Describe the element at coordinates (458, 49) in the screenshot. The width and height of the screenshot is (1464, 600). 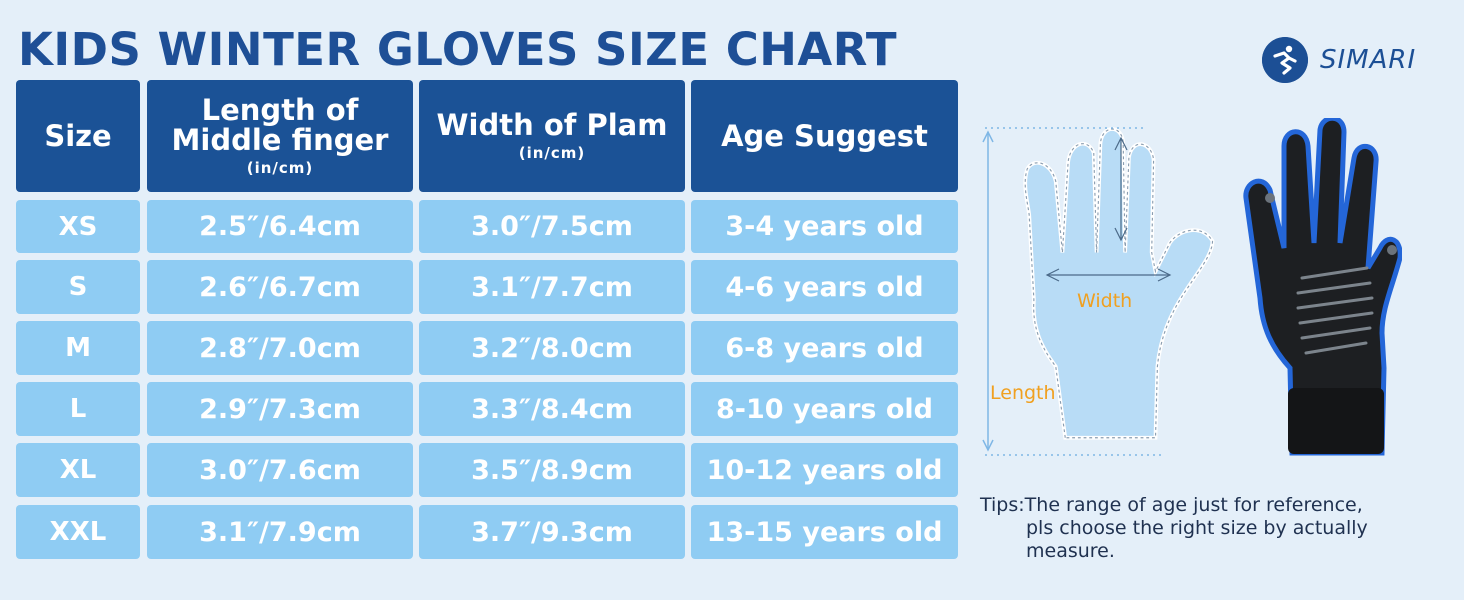
I see `page-title: KIDS WINTER GLOVES SIZE CHART` at that location.